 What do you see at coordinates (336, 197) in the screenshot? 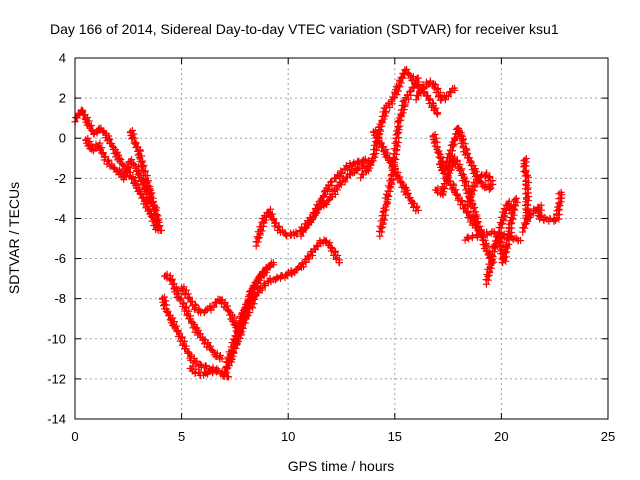
I see `series-track-l` at bounding box center [336, 197].